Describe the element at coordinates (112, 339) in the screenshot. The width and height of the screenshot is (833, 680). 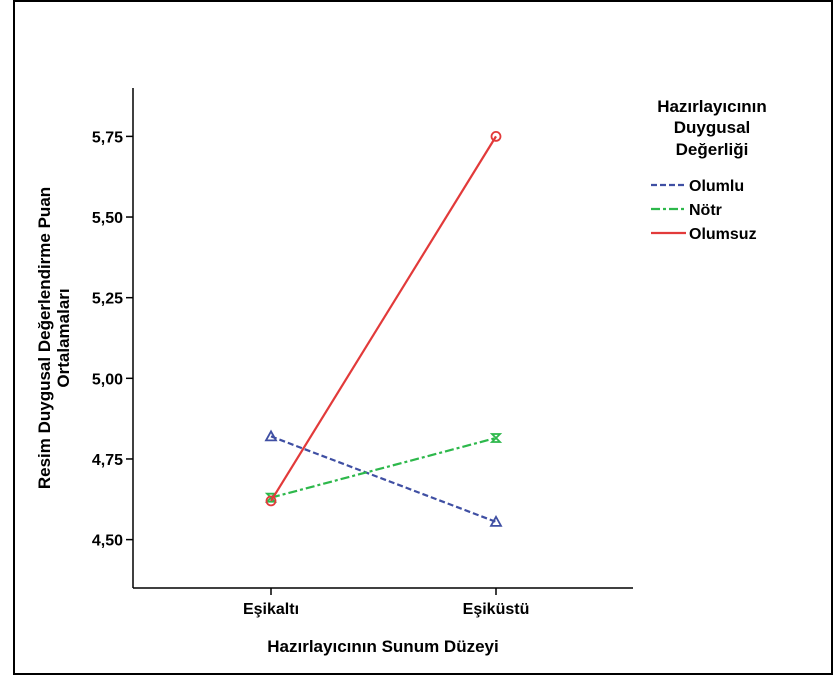
I see `y-ticks: 4,50 4,75 5,00 5,25 5,50 5,75` at that location.